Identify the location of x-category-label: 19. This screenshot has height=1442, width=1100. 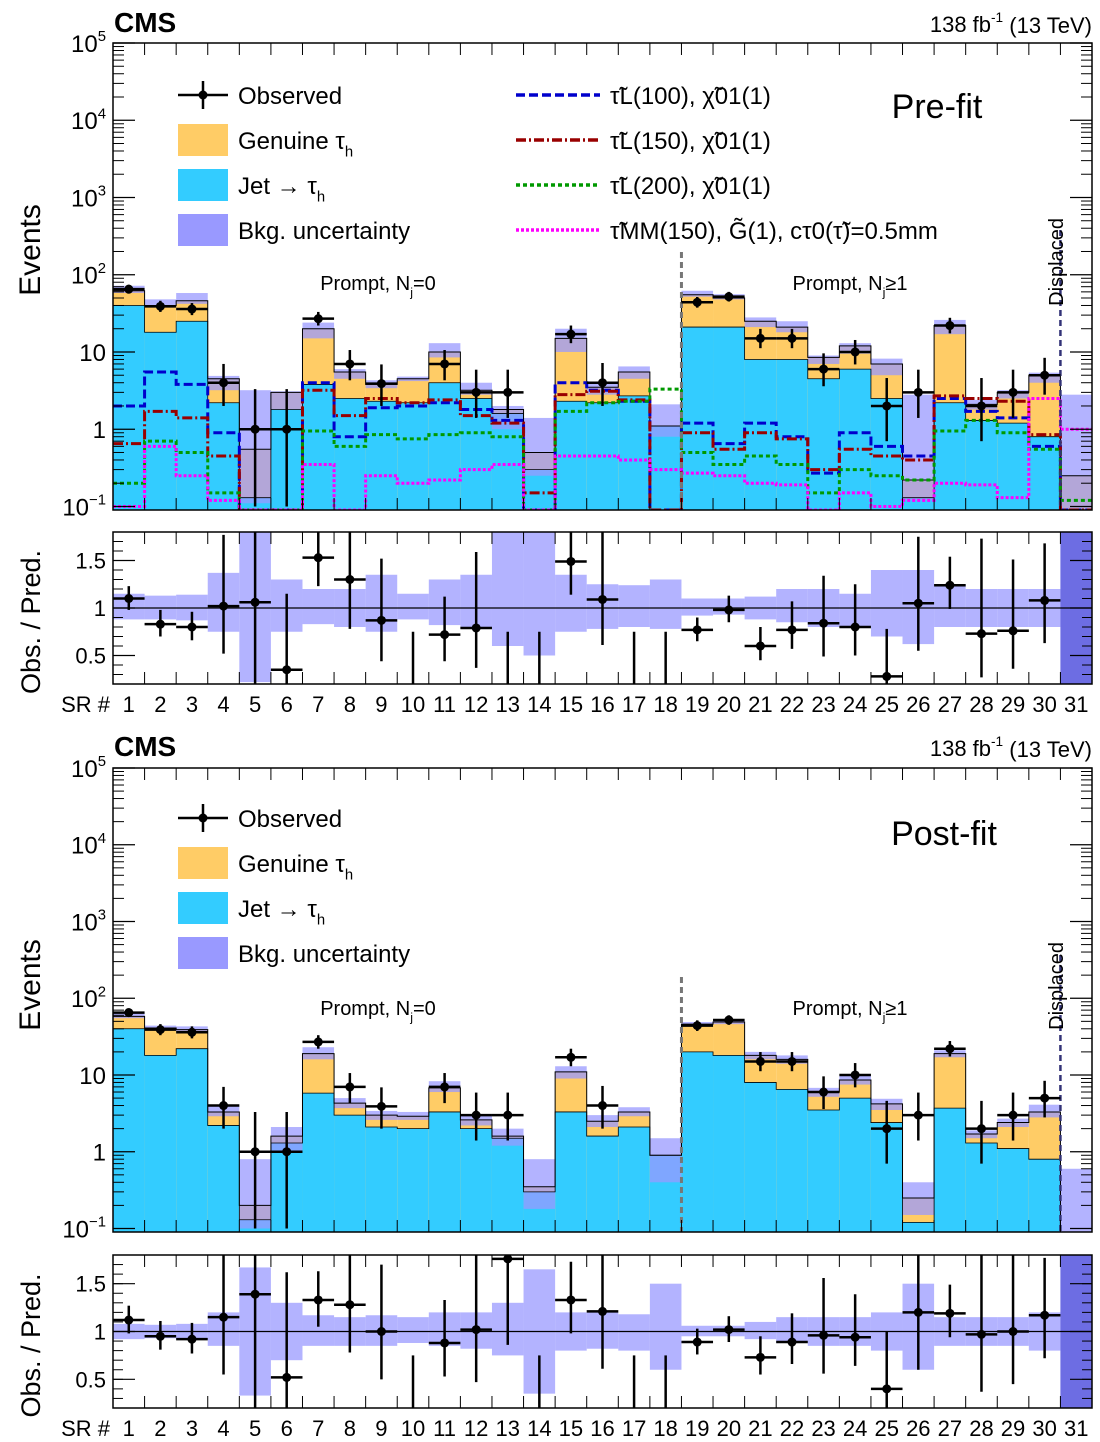
(697, 1428).